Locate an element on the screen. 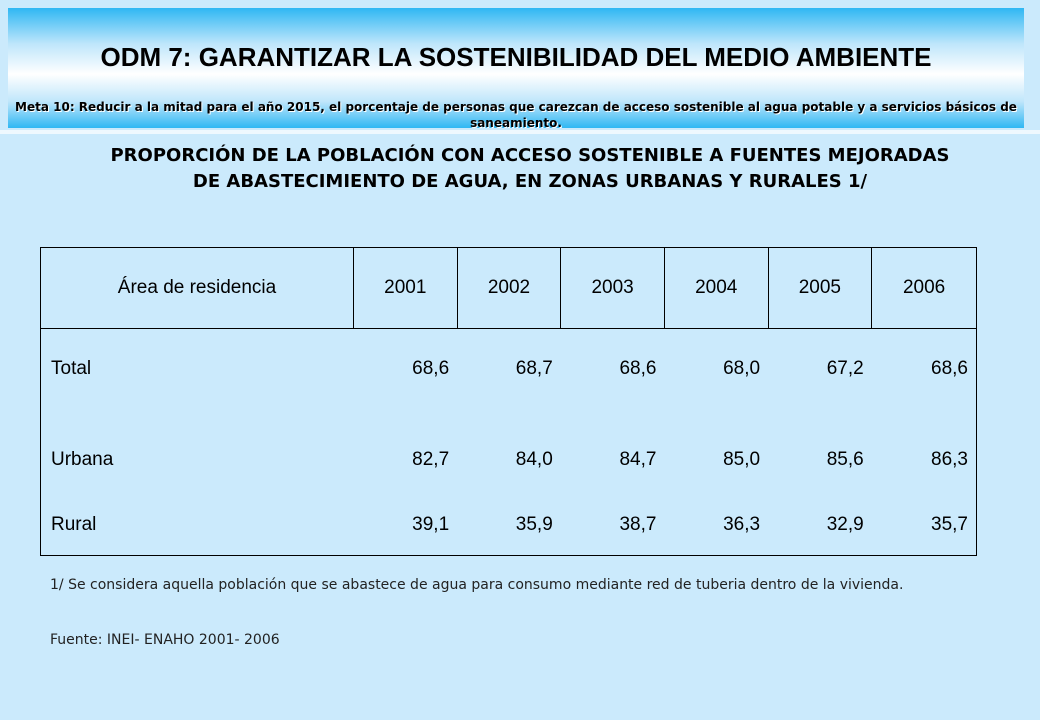  row-label: Rural is located at coordinates (74, 524).